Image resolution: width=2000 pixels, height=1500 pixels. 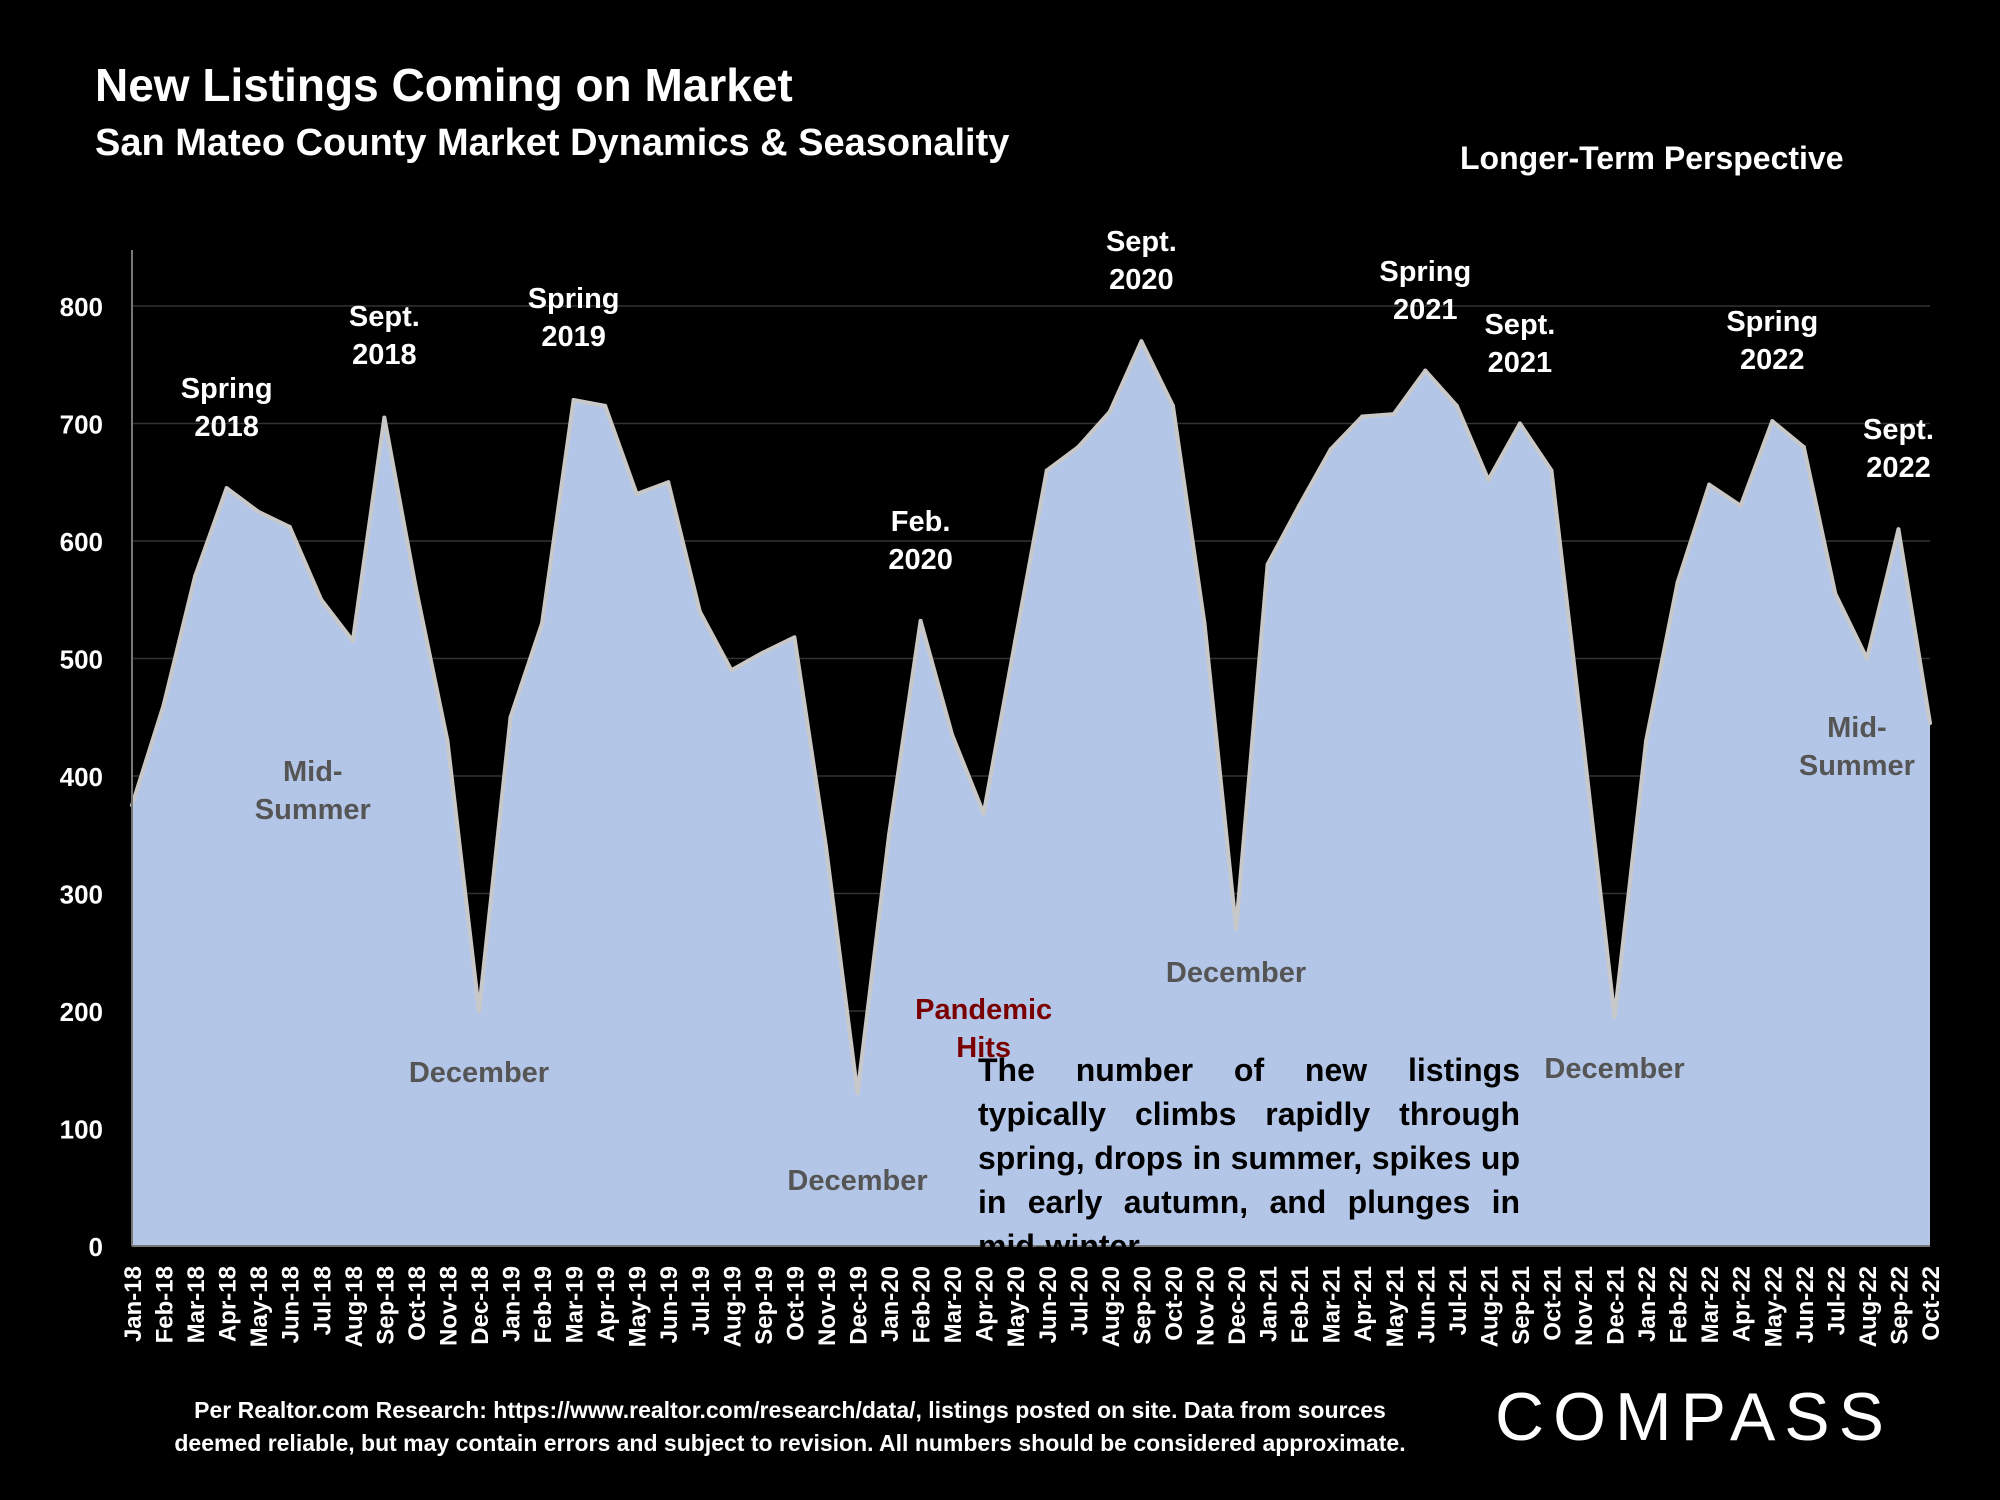 I want to click on x-tick-Aug-19: Aug-19, so click(x=732, y=1306).